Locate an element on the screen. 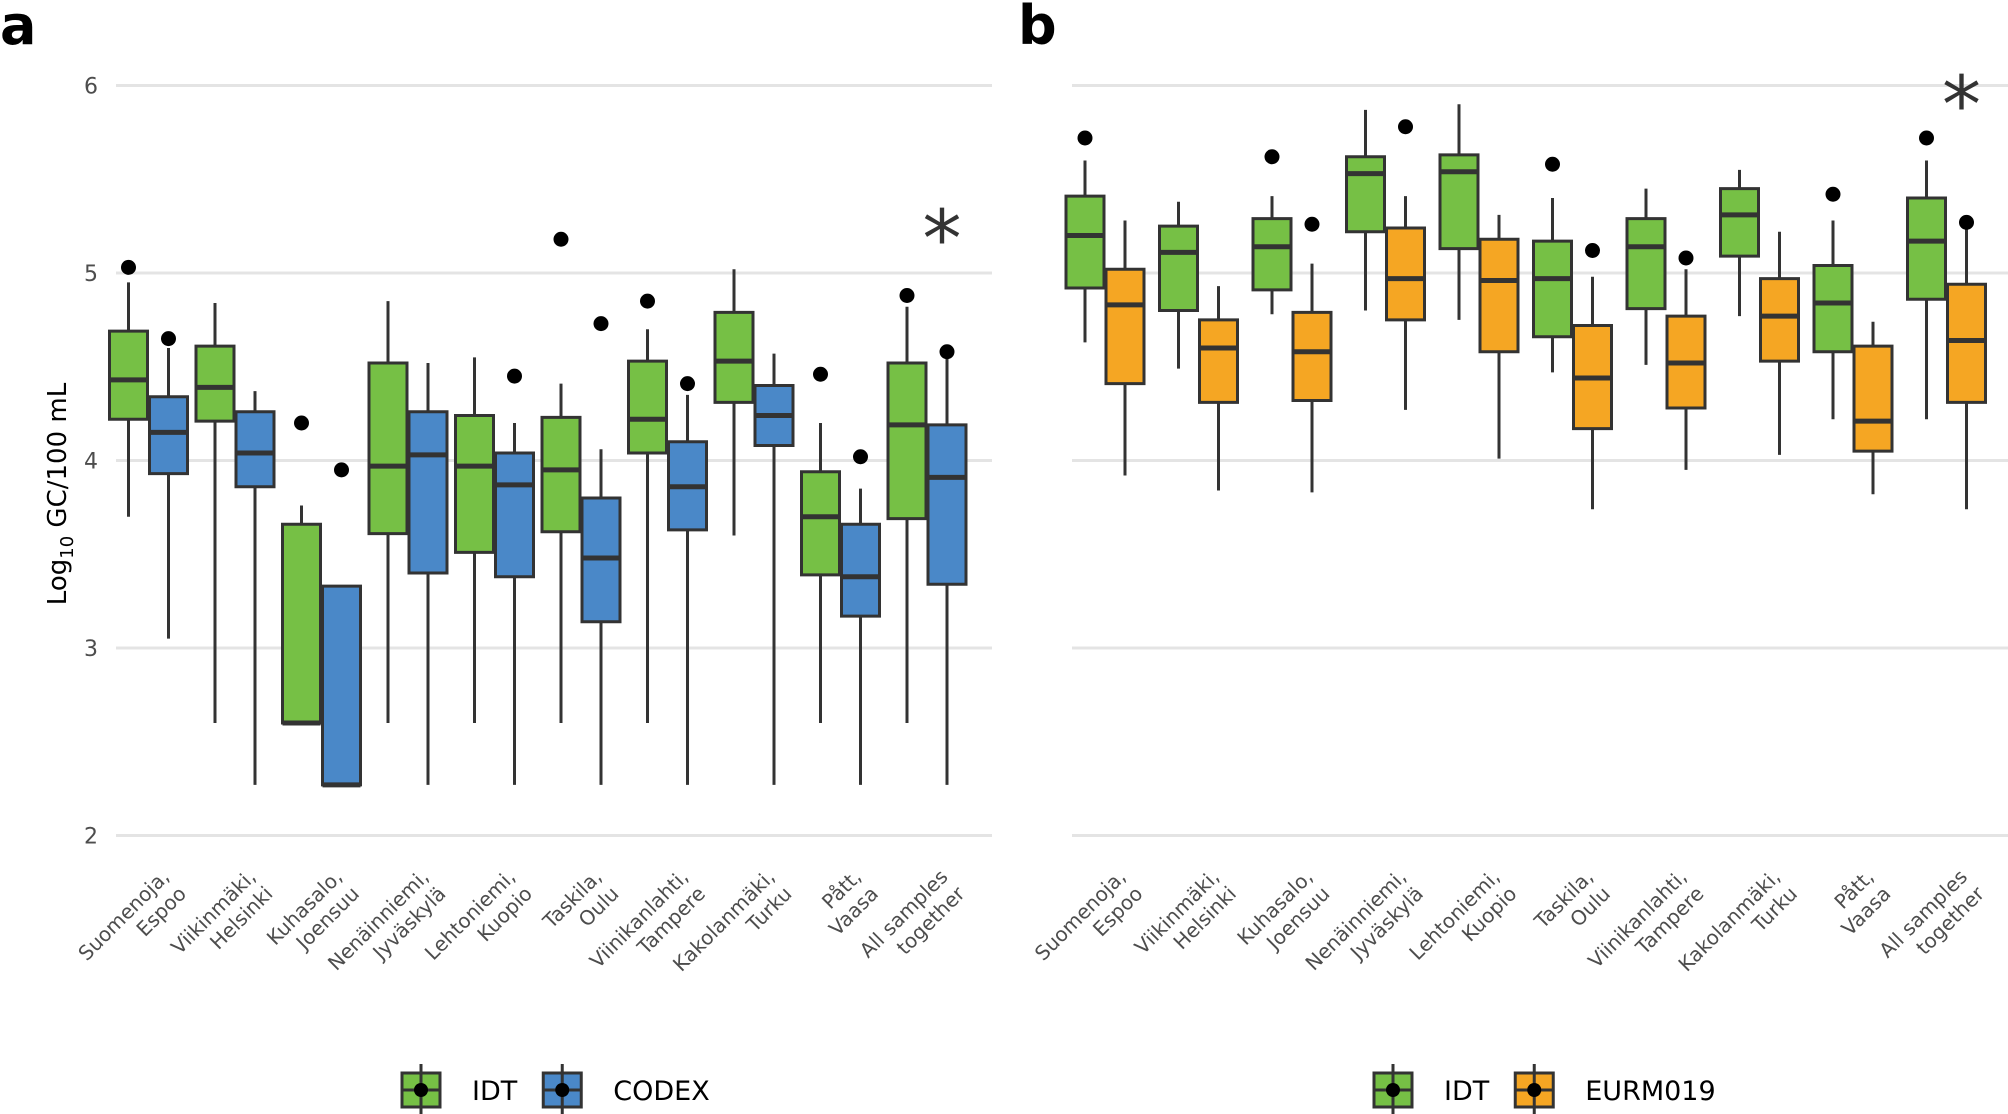  y-label-suffix: GC/100 mL is located at coordinates (58, 459).